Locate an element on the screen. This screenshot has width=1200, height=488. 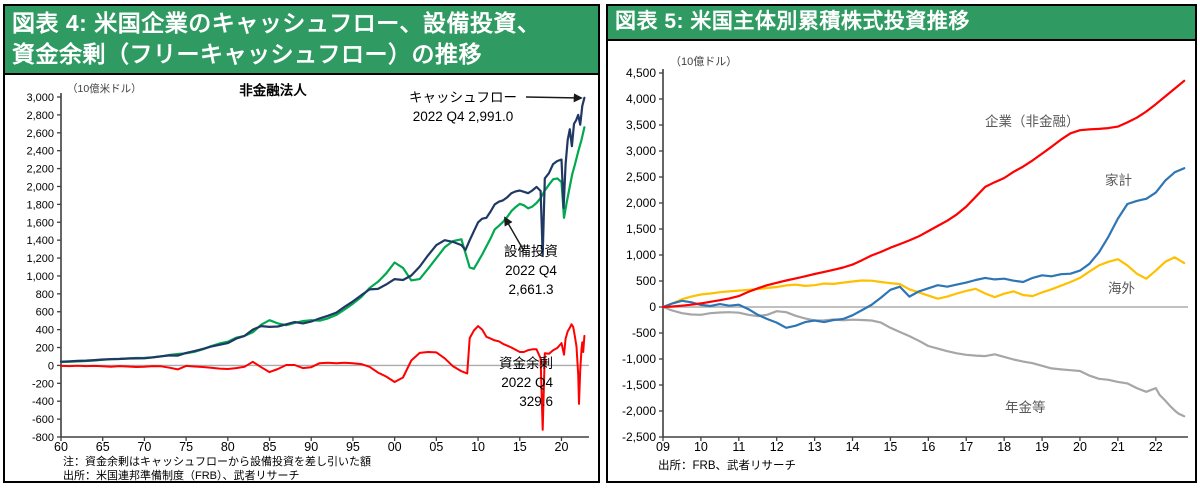
annotation-text: 2022 Q4 2,991.0 is located at coordinates (463, 116).